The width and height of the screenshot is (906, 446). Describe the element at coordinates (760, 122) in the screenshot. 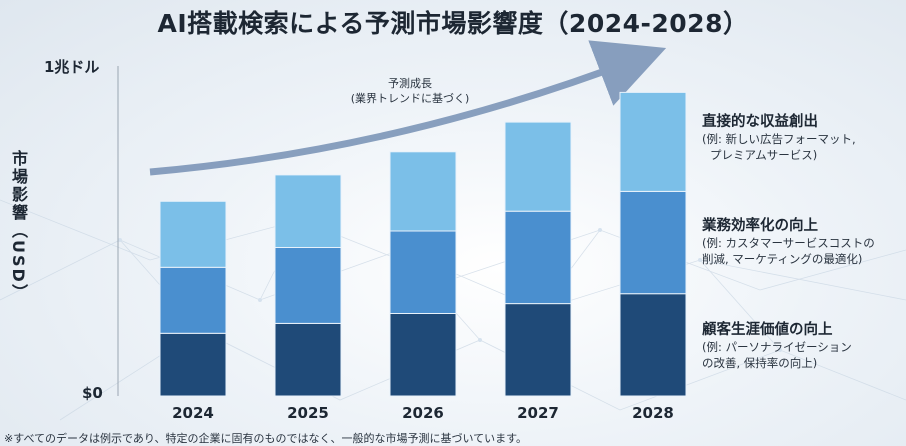

I see `legend-title: 直接的な収益創出` at that location.